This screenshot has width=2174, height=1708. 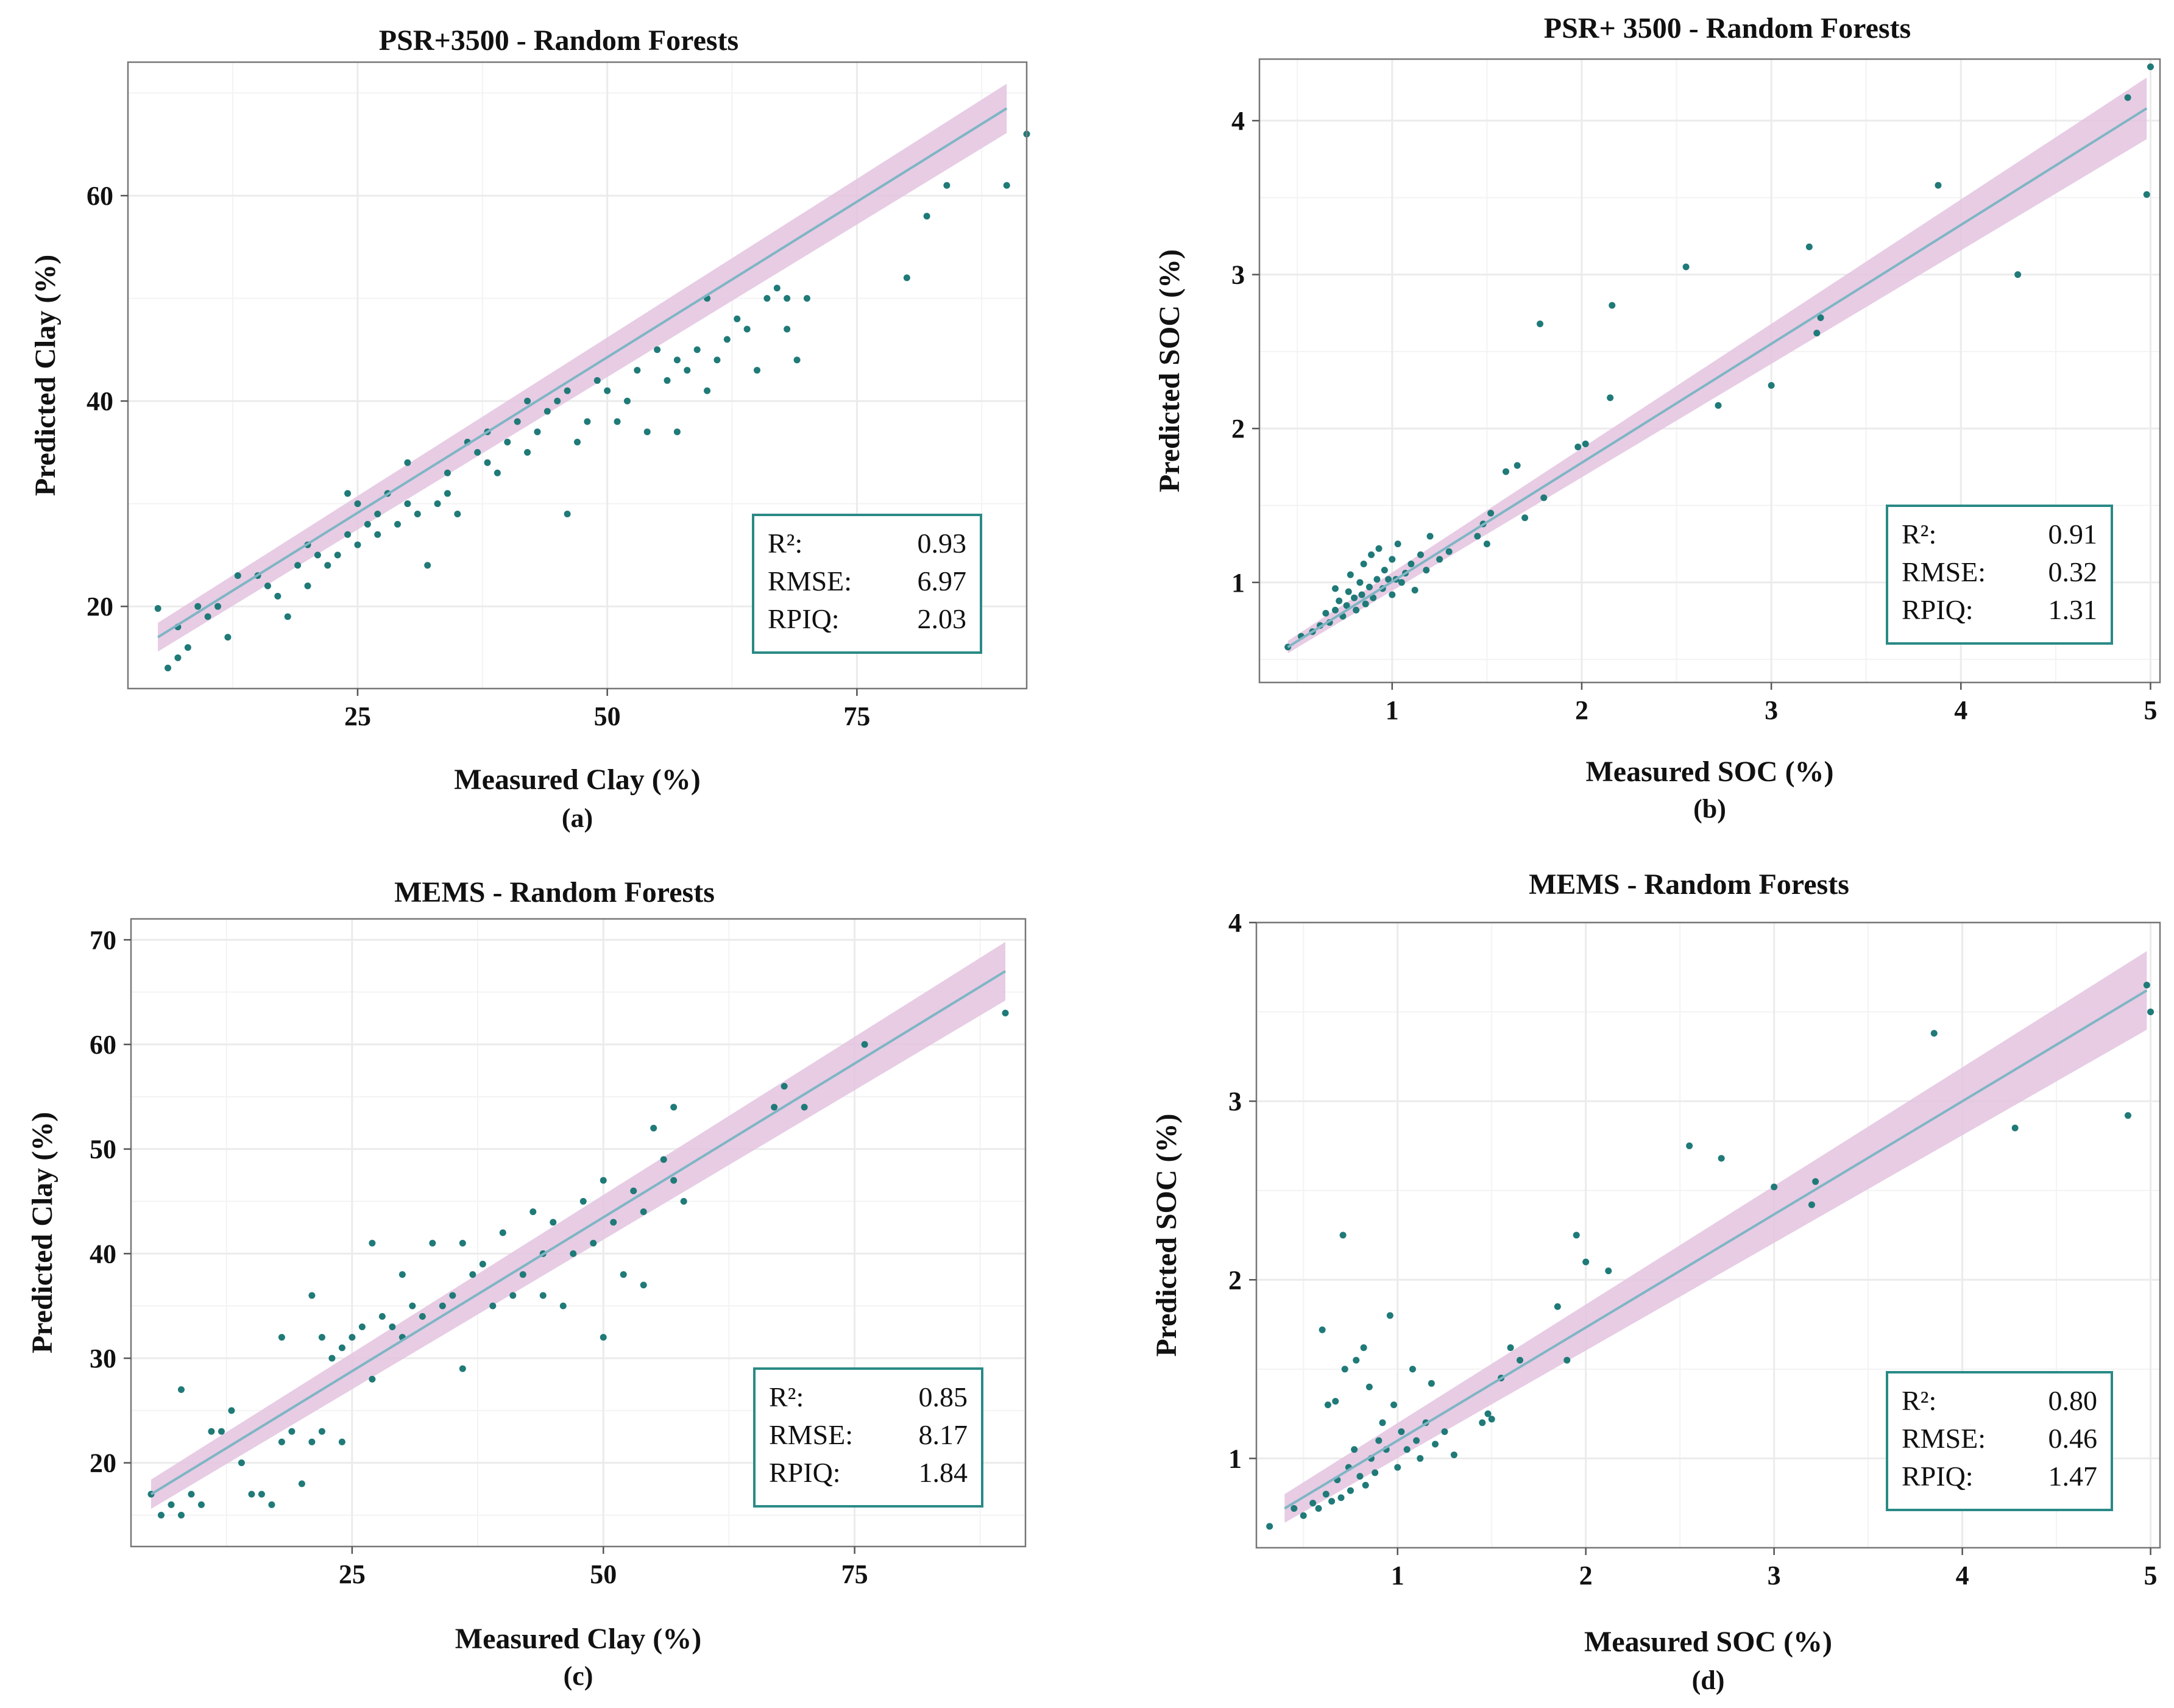 I want to click on x-tick-label: 50, so click(x=607, y=716).